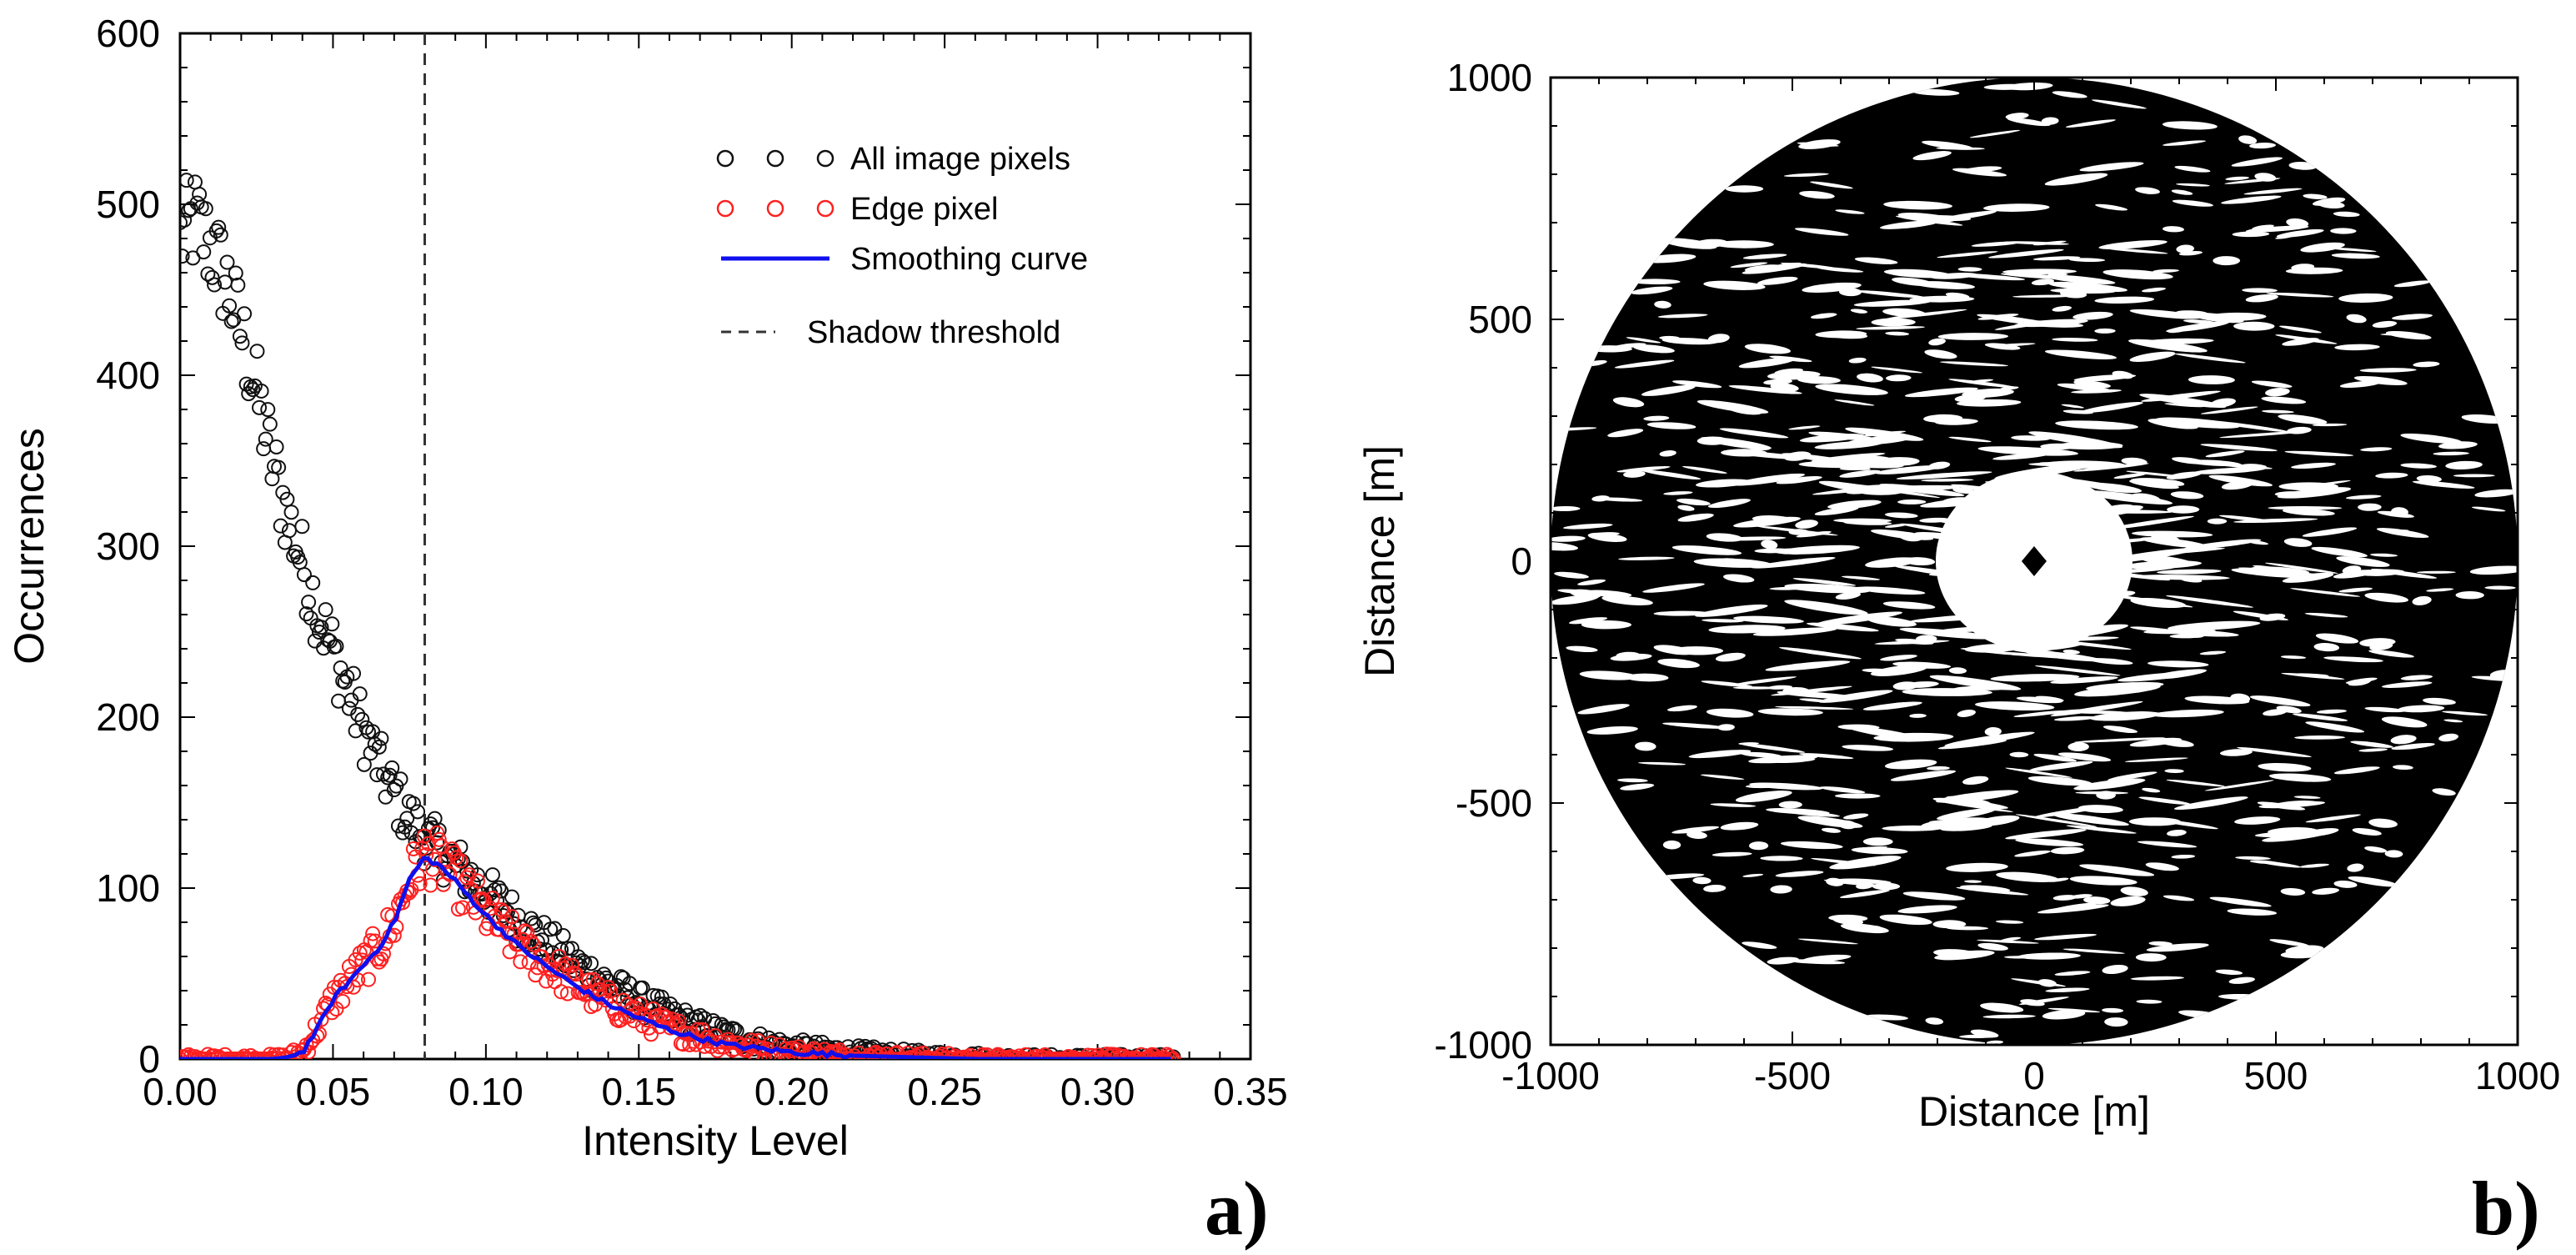 The image size is (2576, 1255). I want to click on y-tick-label: 500, so click(1500, 319).